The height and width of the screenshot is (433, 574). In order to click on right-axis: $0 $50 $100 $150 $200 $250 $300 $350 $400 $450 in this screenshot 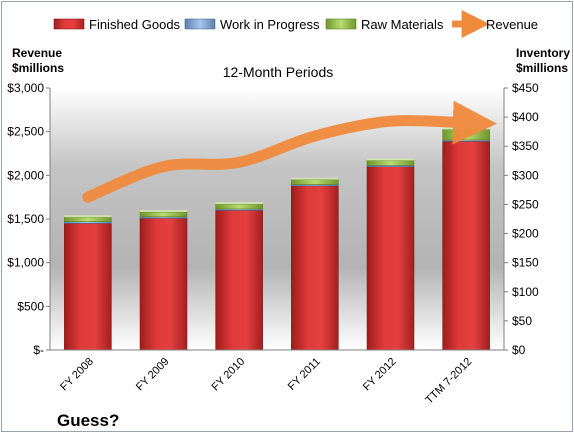, I will do `click(521, 219)`.